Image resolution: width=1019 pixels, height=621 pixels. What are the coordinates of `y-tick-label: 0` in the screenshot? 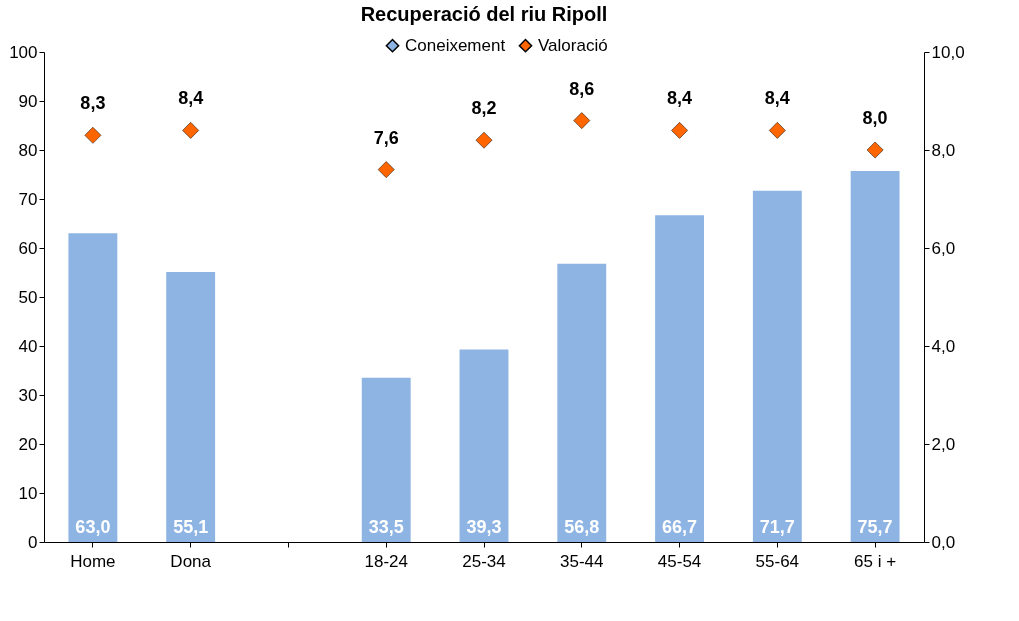 It's located at (33, 542).